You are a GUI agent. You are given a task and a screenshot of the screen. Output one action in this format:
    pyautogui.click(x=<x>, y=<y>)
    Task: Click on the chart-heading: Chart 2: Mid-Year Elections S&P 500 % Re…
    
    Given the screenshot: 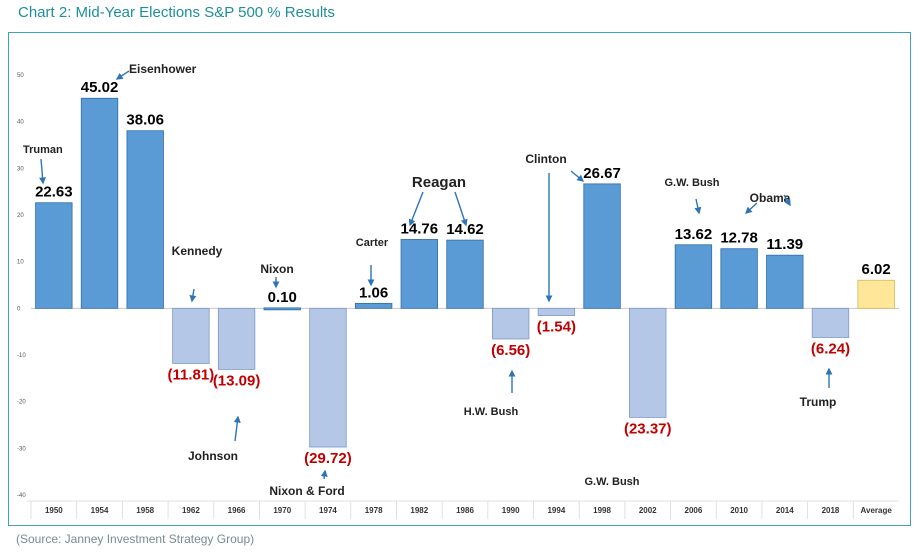 What is the action you would take?
    pyautogui.click(x=176, y=12)
    